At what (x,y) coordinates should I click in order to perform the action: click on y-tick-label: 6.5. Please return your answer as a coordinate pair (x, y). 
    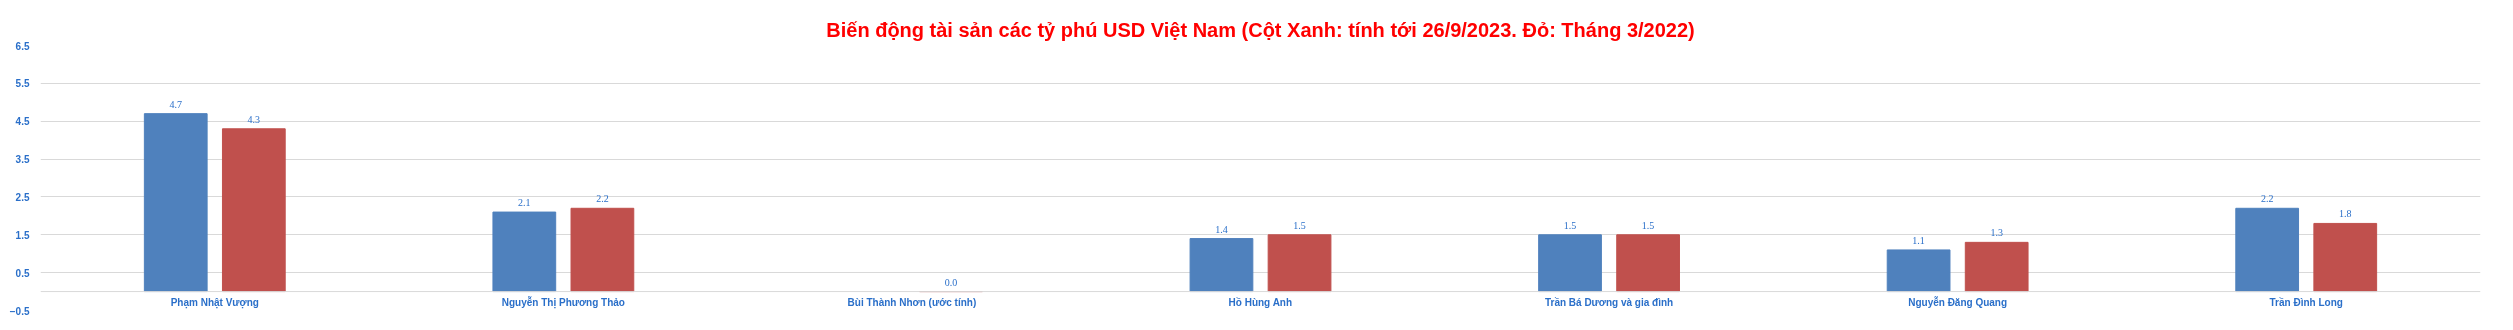
    Looking at the image, I should click on (22, 46).